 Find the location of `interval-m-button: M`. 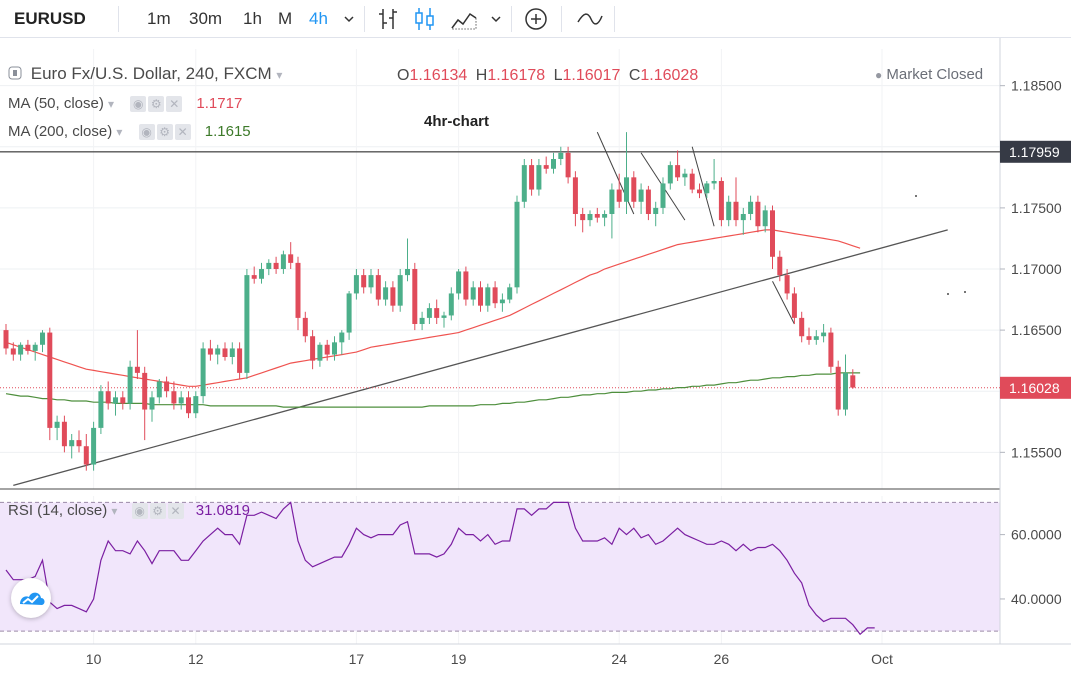

interval-m-button: M is located at coordinates (285, 18).